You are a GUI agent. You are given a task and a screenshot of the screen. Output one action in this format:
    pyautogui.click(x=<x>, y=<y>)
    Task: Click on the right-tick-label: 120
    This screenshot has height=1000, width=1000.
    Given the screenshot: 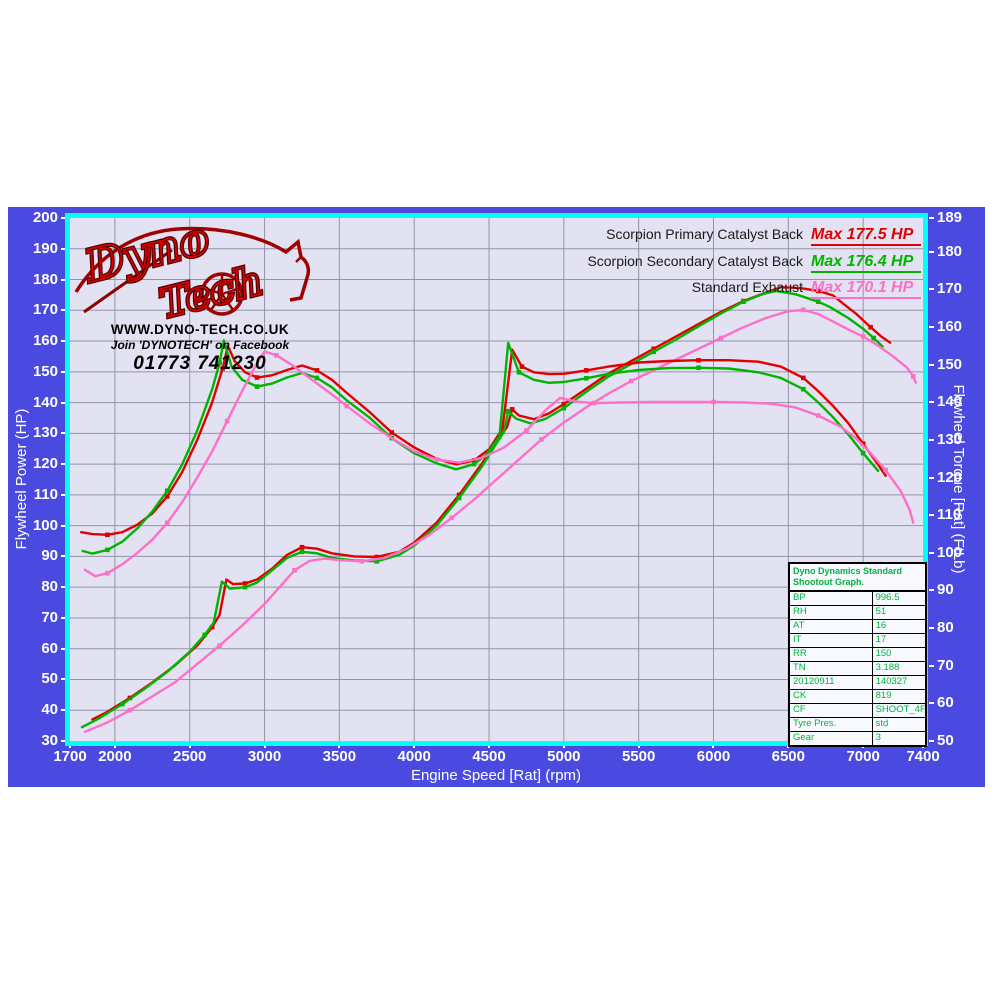 What is the action you would take?
    pyautogui.click(x=950, y=477)
    